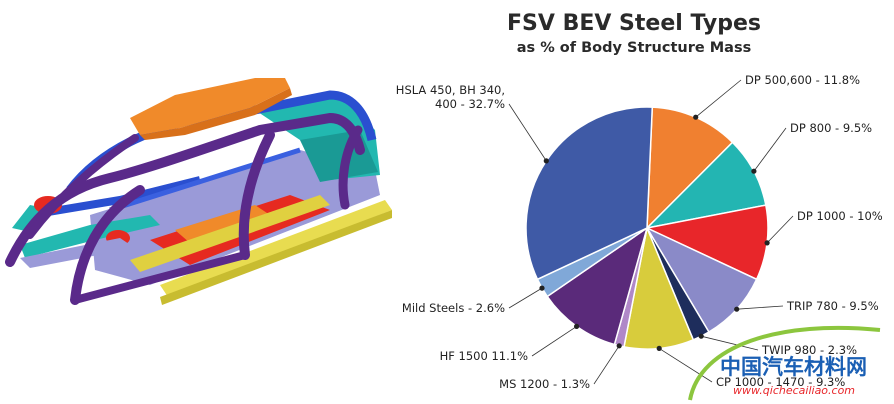 This screenshot has width=894, height=404. What do you see at coordinates (840, 216) in the screenshot?
I see `slice-label: DP 1000 - 10%` at bounding box center [840, 216].